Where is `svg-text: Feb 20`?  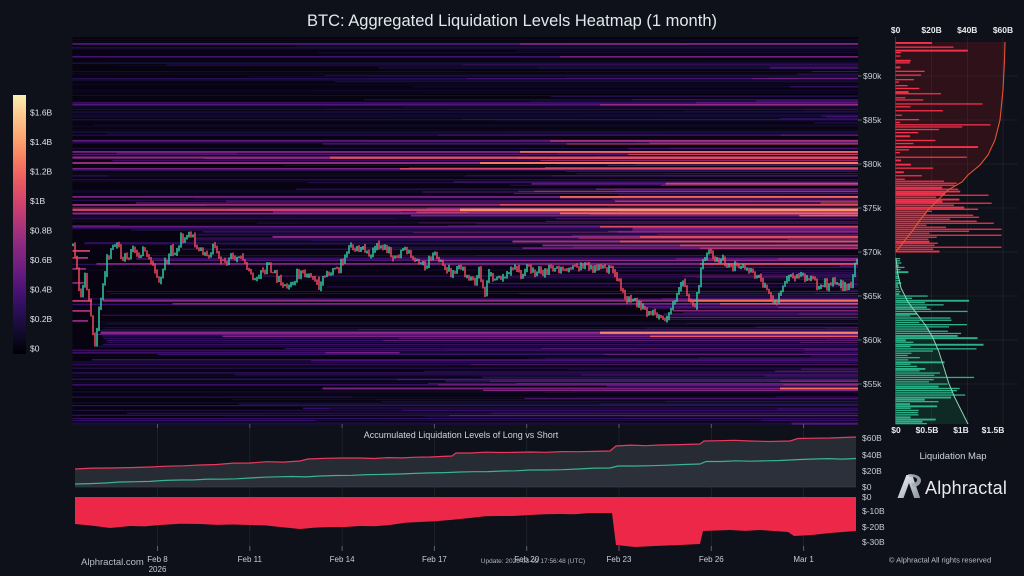
svg-text: Feb 20 is located at coordinates (526, 559).